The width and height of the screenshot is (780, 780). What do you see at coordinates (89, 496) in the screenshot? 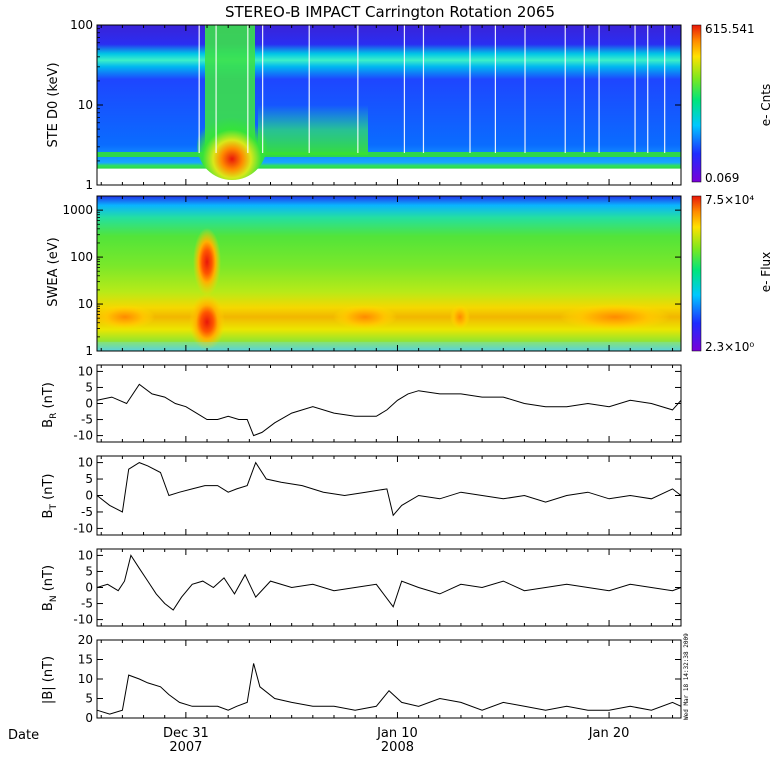
I see `bt-ytick-label: 0` at bounding box center [89, 496].